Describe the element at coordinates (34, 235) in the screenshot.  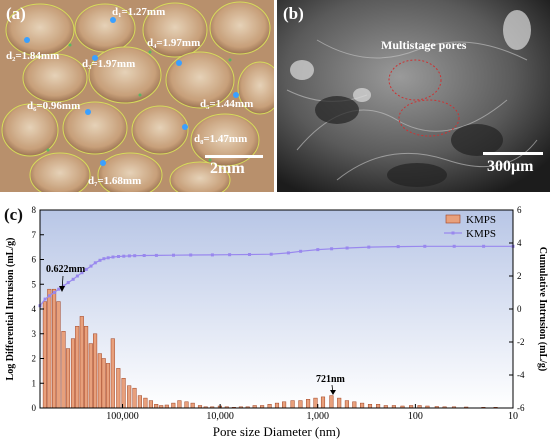
I see `y-tick-label: 7` at that location.